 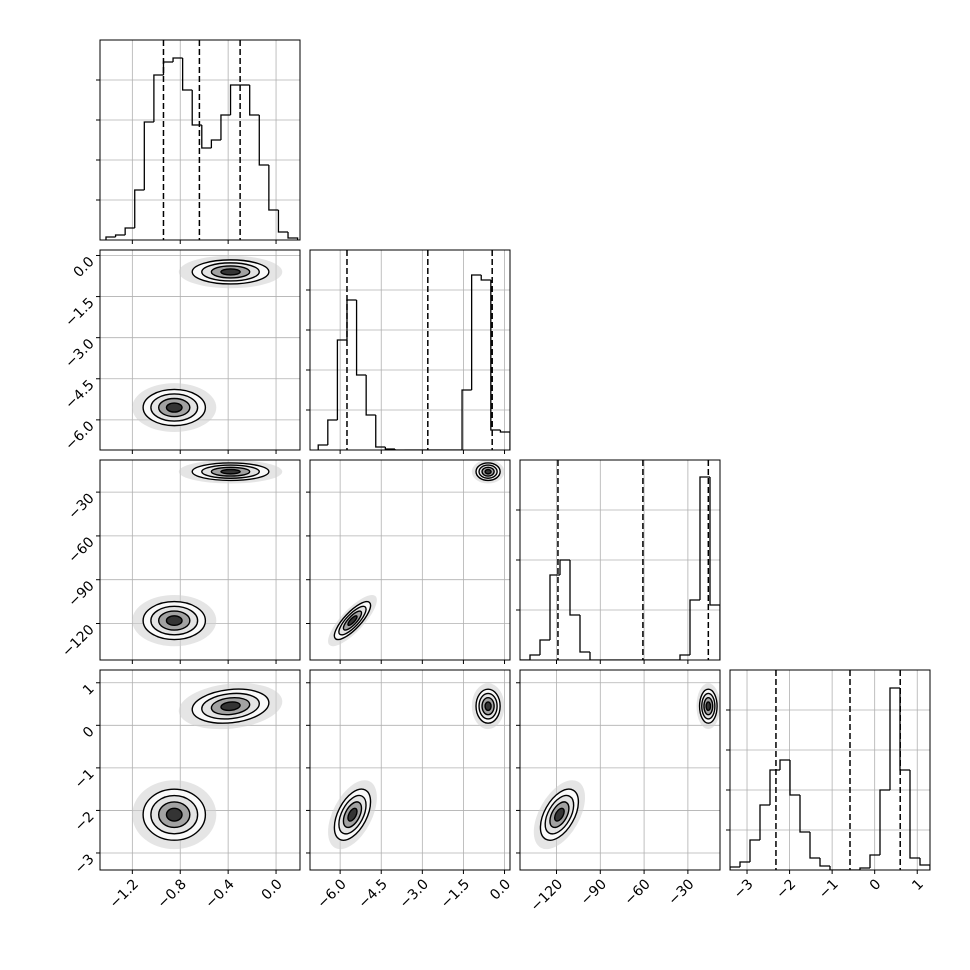 I want to click on x-tick-label: −0.4, so click(x=219, y=893).